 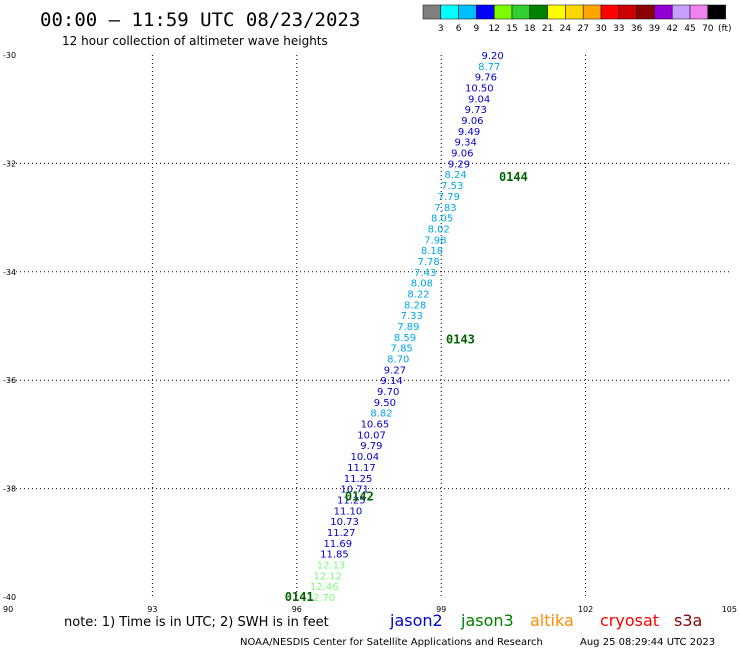 I want to click on swh-label: 11.69, so click(x=338, y=544).